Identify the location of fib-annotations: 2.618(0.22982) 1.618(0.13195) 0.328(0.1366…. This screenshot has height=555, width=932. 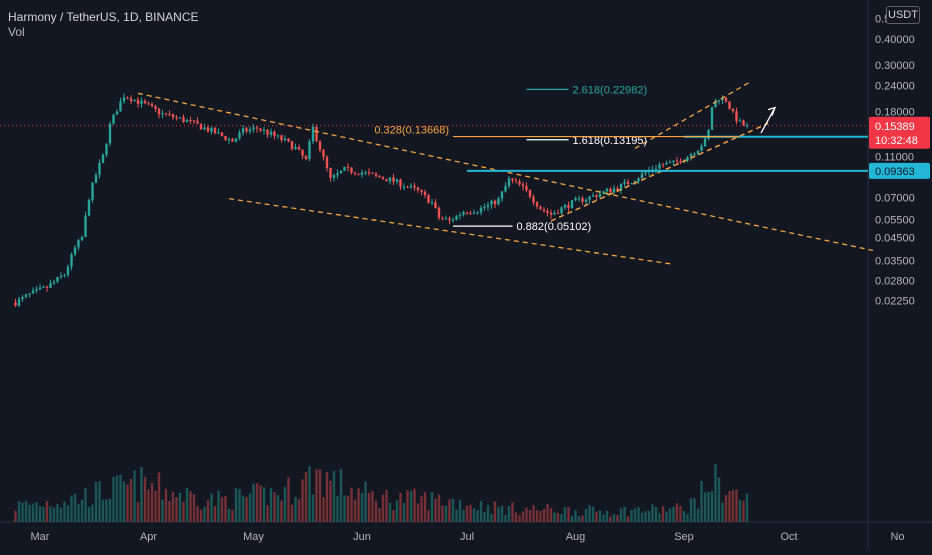
(557, 158).